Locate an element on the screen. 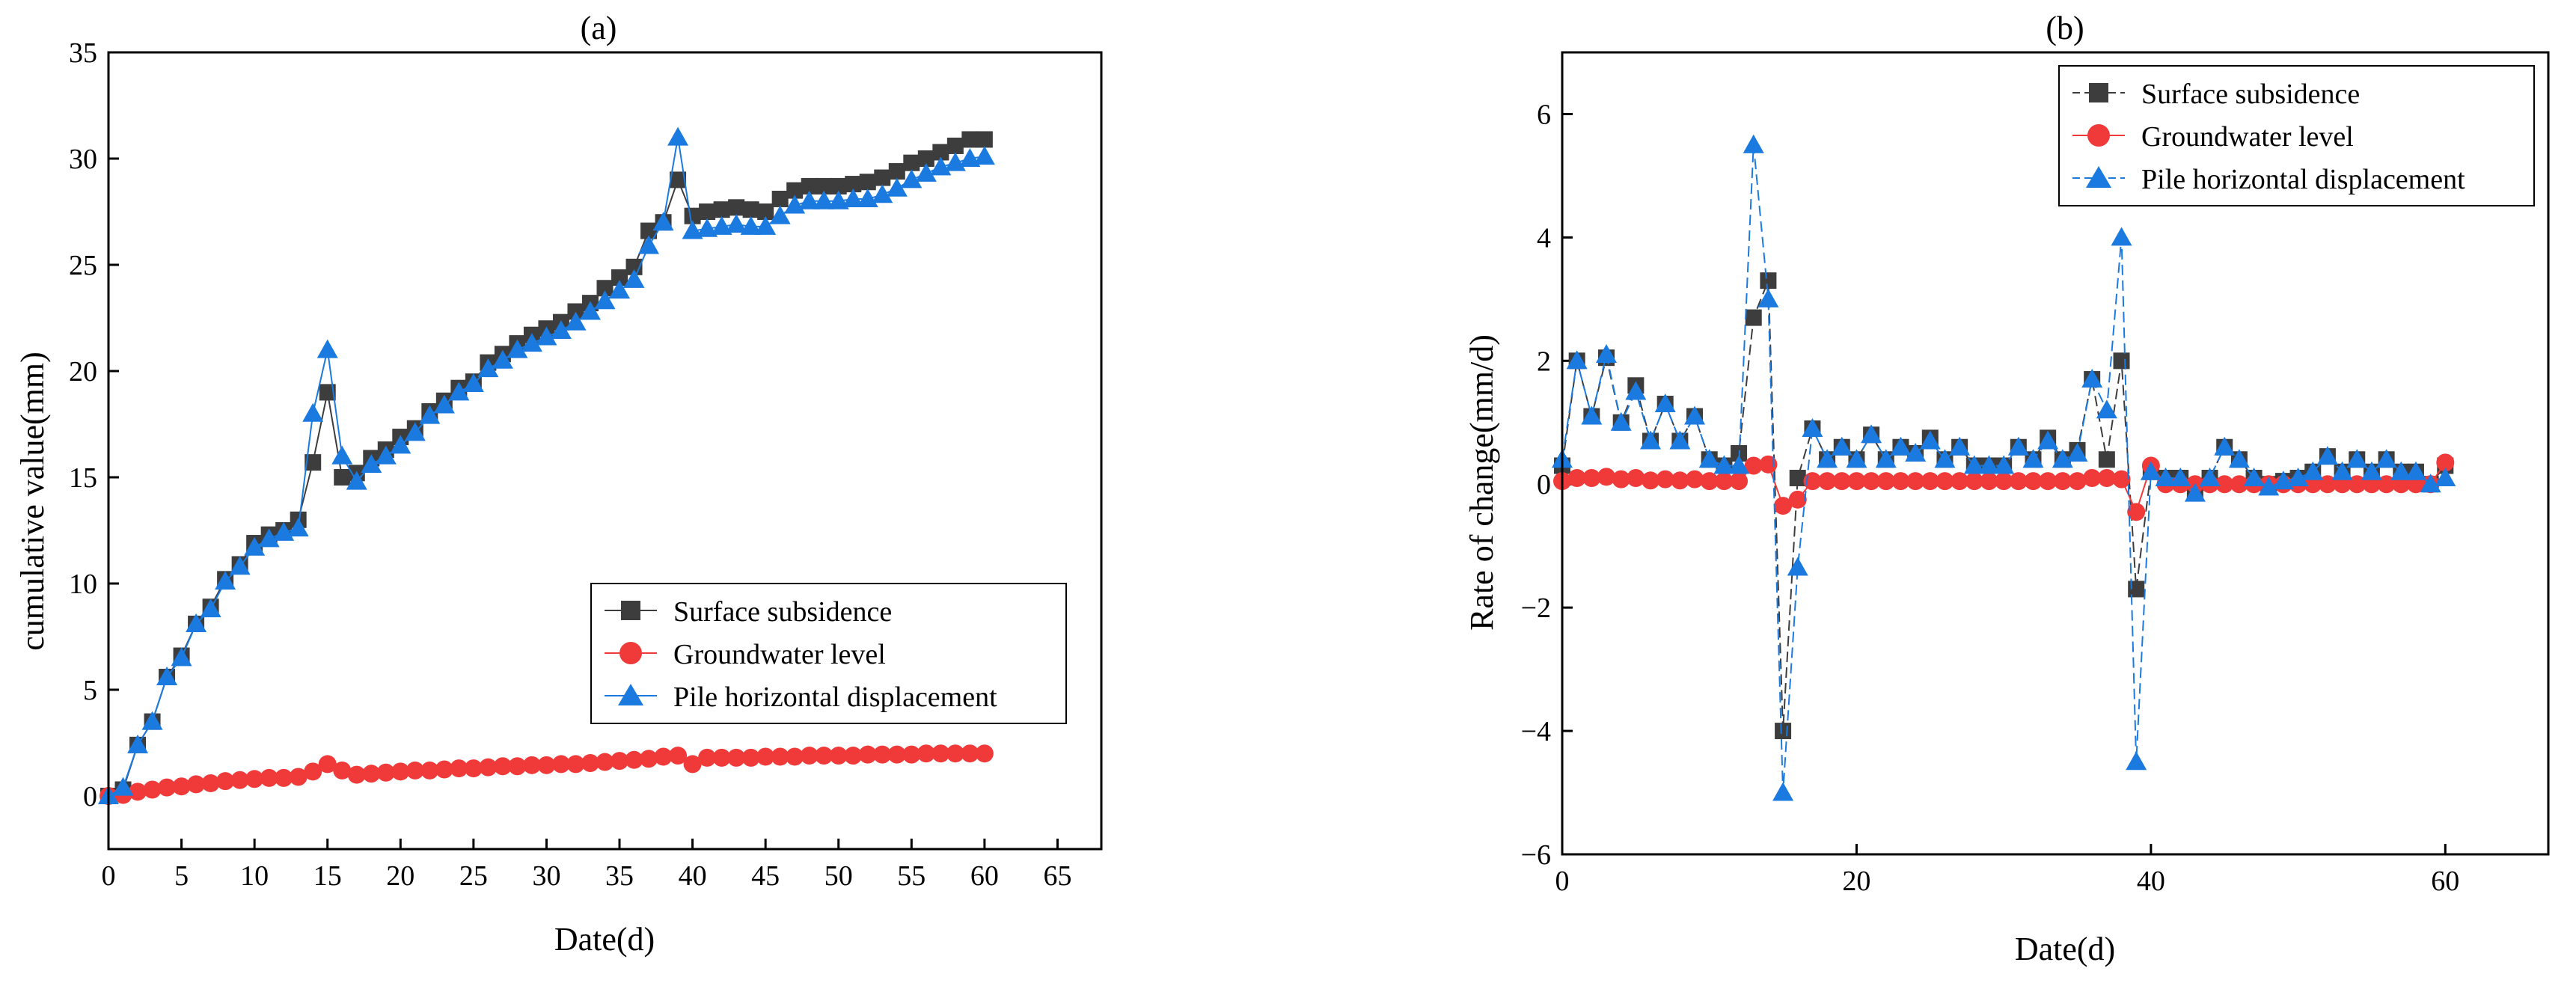 The height and width of the screenshot is (983, 2576). panel-b-title: (b) is located at coordinates (2065, 28).